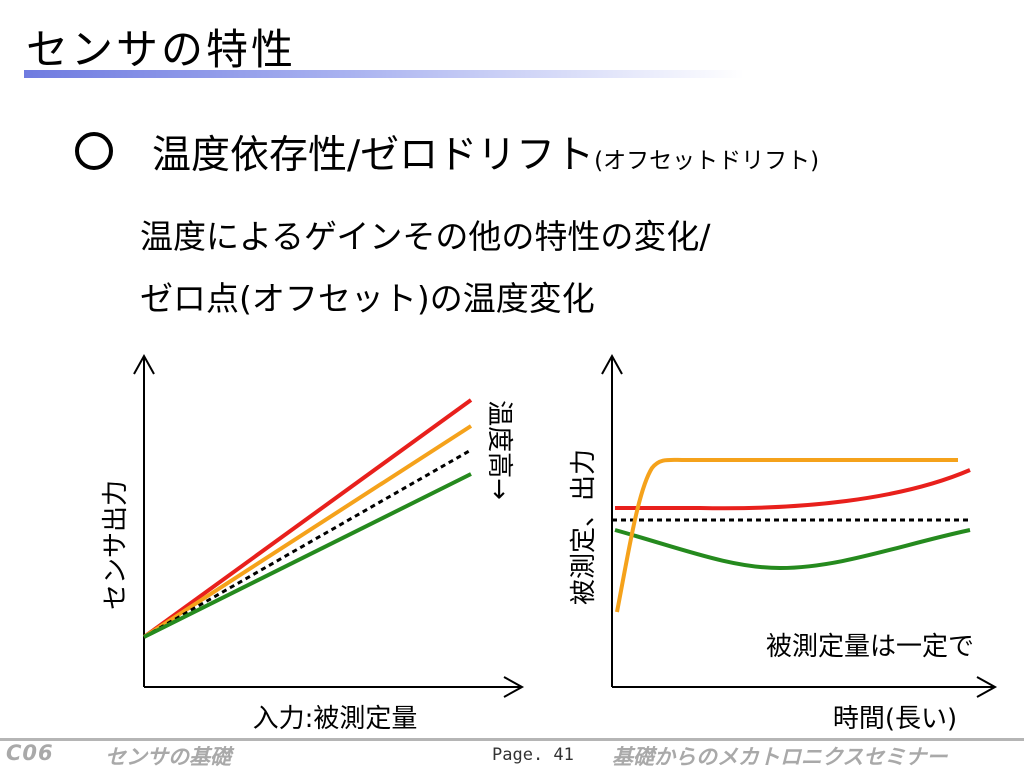  Describe the element at coordinates (30, 753) in the screenshot. I see `footer-course-code: C06` at that location.